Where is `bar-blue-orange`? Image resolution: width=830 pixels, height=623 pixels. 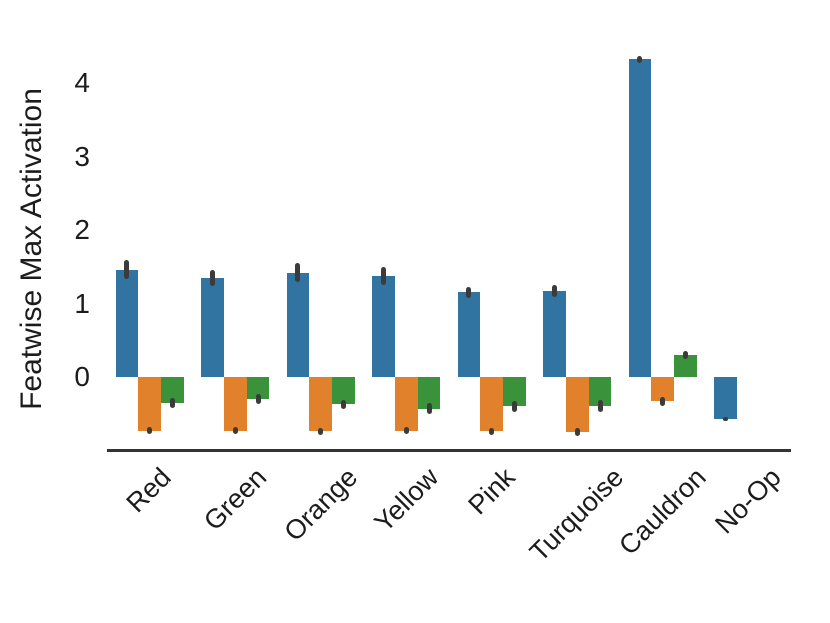 bar-blue-orange is located at coordinates (298, 324).